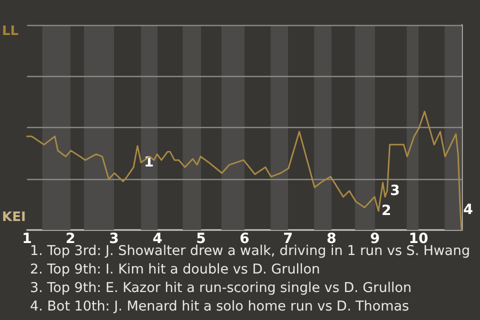  I want to click on text: LL, so click(10, 31).